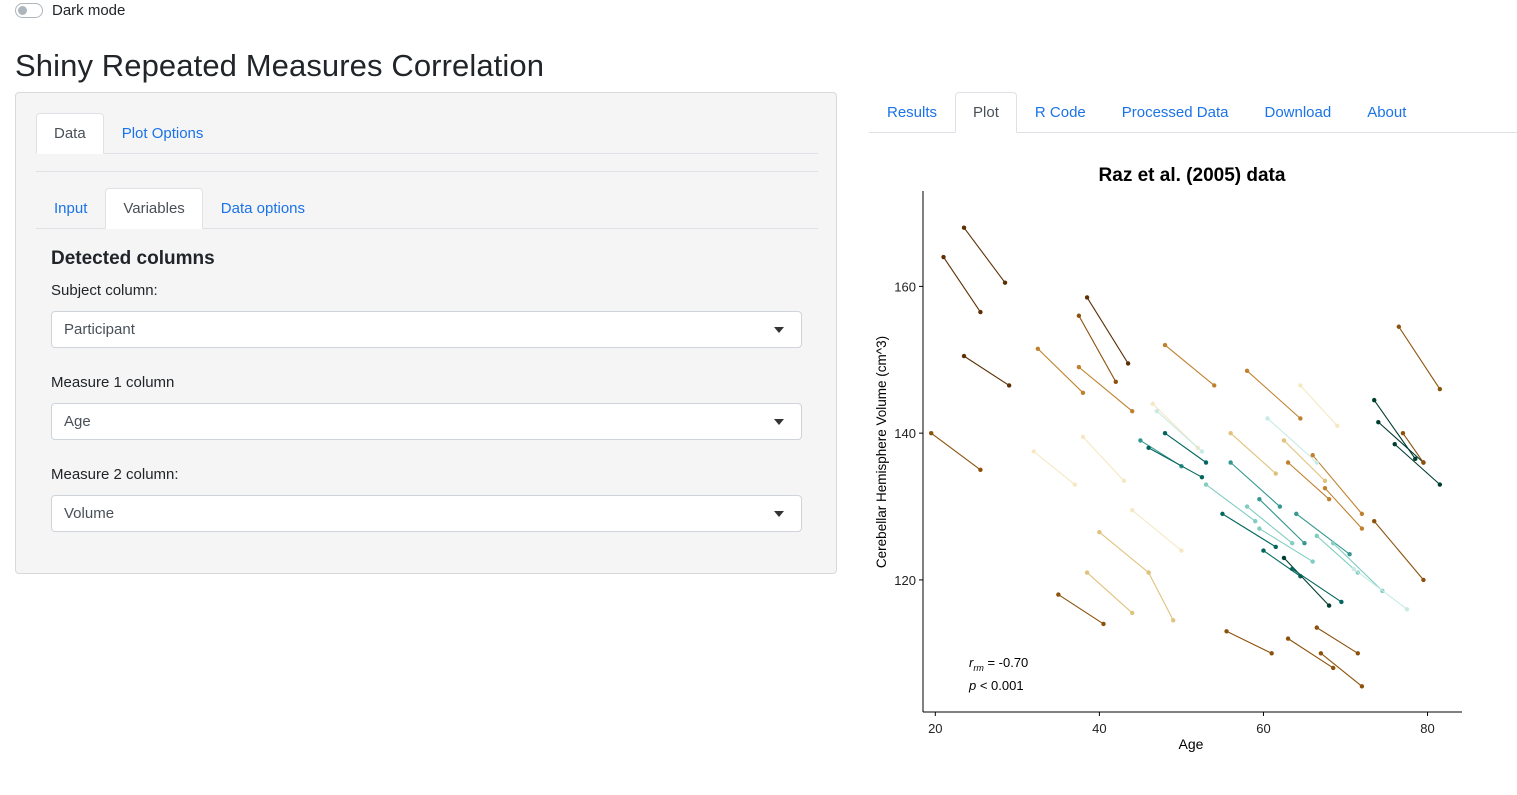 This screenshot has width=1517, height=795. What do you see at coordinates (71, 208) in the screenshot?
I see `tab-input: Input` at bounding box center [71, 208].